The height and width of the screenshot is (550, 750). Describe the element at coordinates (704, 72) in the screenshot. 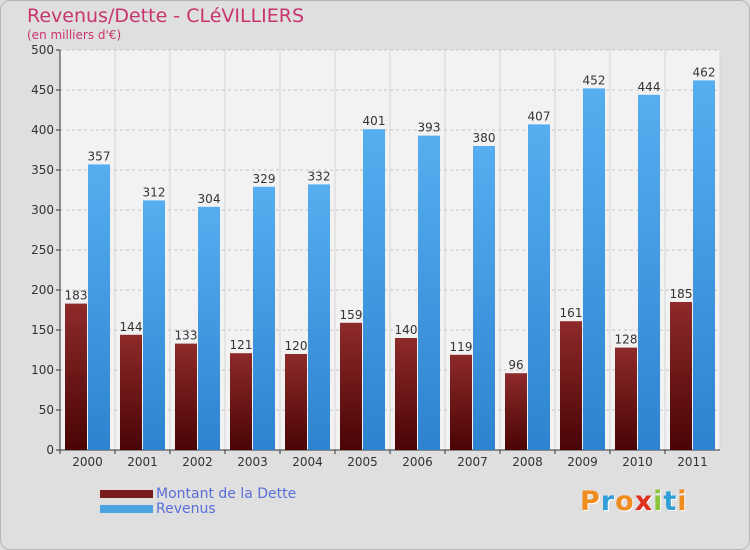

I see `data-label-revenus: 462` at that location.